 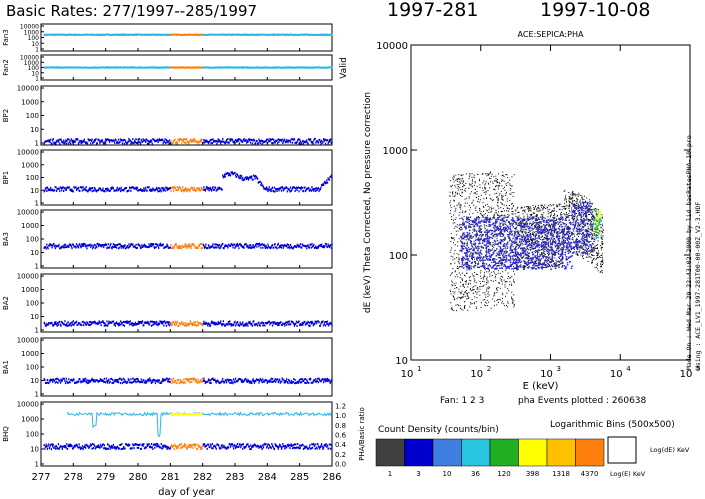 What do you see at coordinates (344, 68) in the screenshot?
I see `valid-label: Valid` at bounding box center [344, 68].